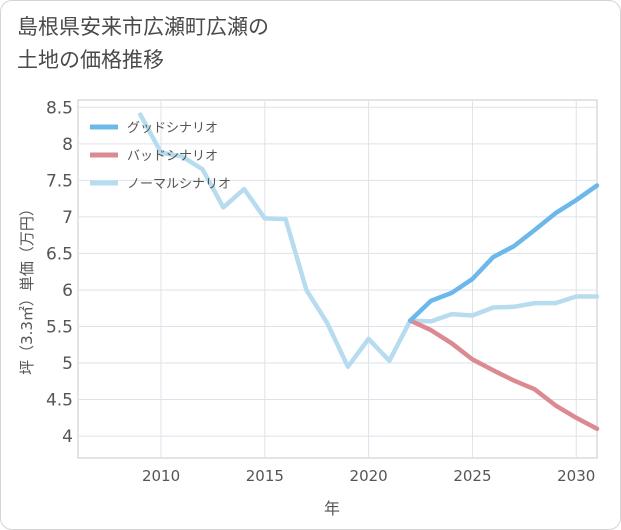 The width and height of the screenshot is (621, 530). I want to click on x-tick-label: 2025, so click(472, 476).